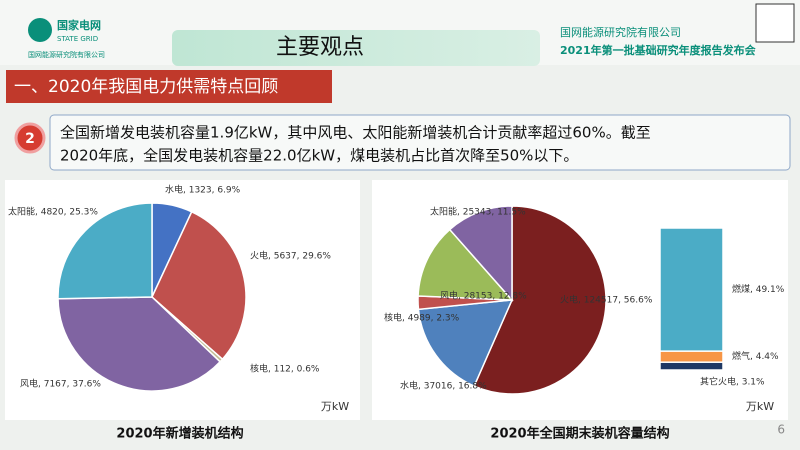 The width and height of the screenshot is (800, 450). I want to click on logo-org: 国网能源研究院有限公司, so click(66, 54).